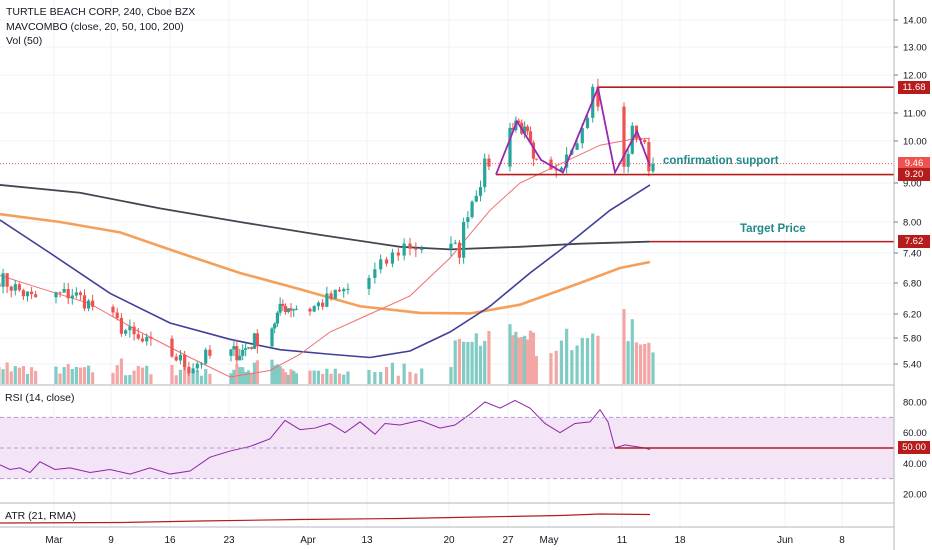  What do you see at coordinates (24, 41) in the screenshot?
I see `volume-title: Vol (50)` at bounding box center [24, 41].